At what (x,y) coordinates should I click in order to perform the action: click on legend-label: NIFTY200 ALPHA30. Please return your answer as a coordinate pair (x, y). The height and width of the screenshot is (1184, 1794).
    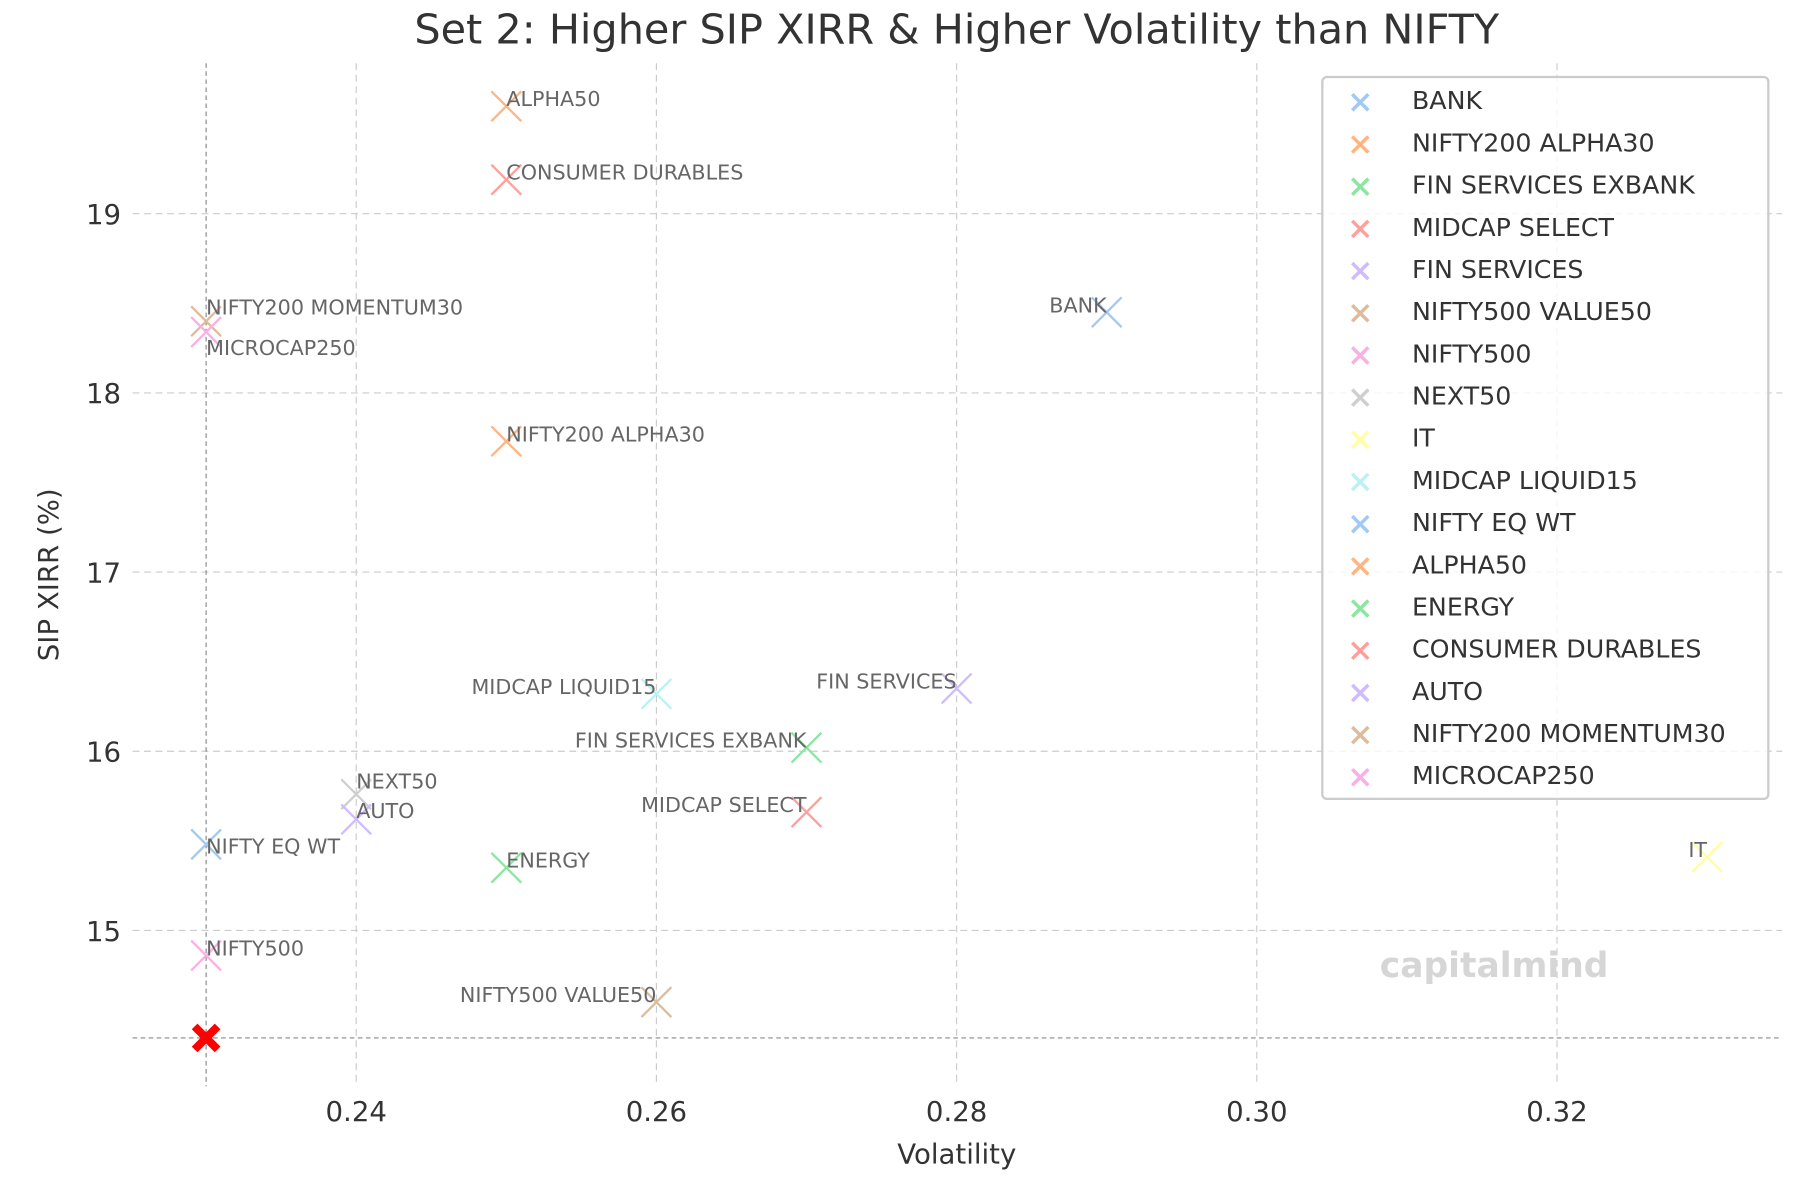
    Looking at the image, I should click on (1533, 142).